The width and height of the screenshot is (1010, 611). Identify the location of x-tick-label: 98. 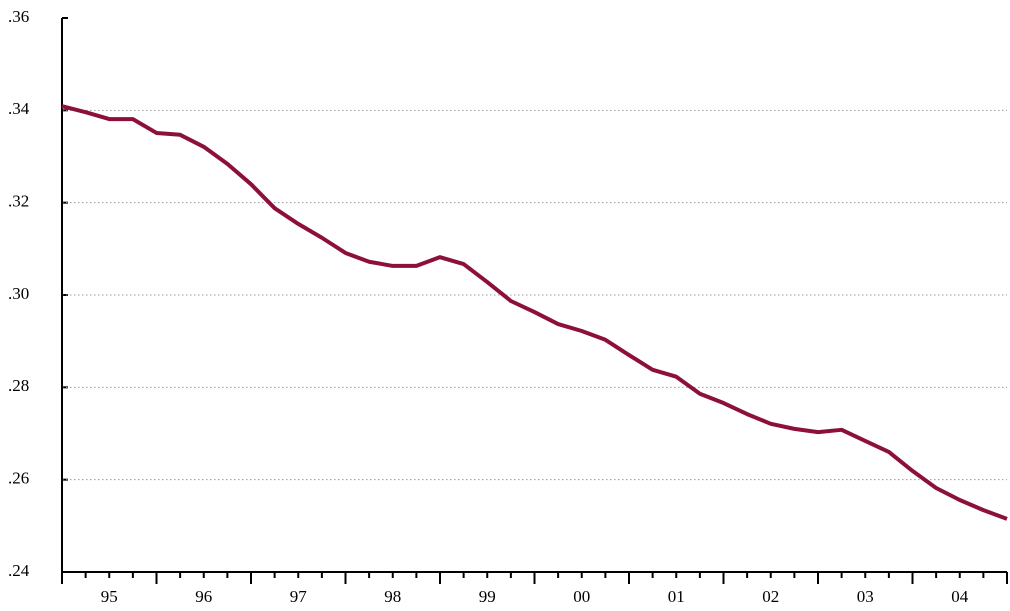
(392, 596).